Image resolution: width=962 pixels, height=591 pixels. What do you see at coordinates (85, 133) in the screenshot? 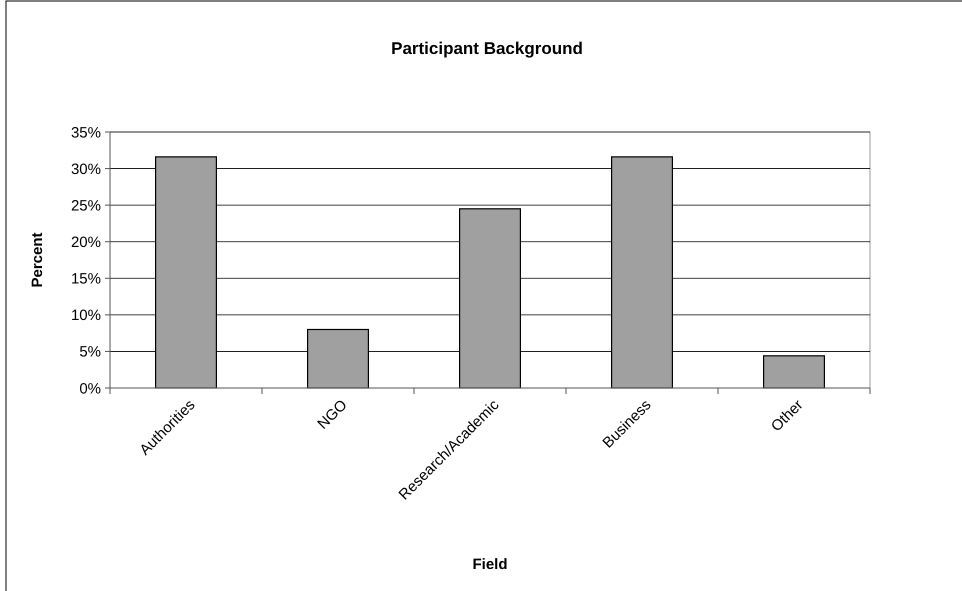
I see `y-tick-label: 35%` at bounding box center [85, 133].